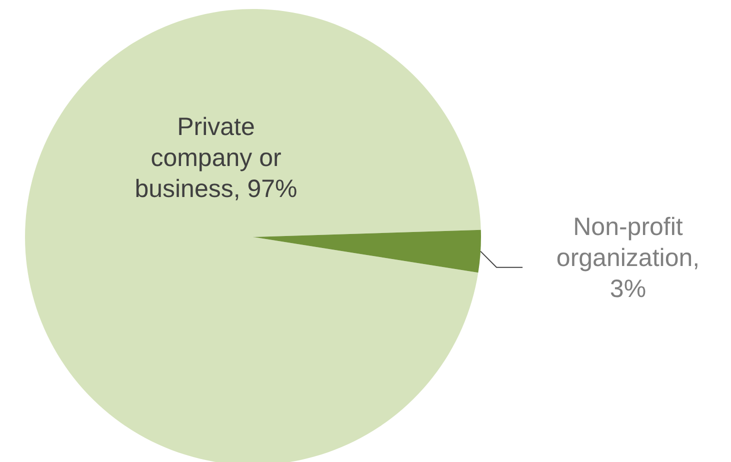 This screenshot has height=462, width=731. I want to click on slice-label: Non-profit organization, 3%, so click(628, 257).